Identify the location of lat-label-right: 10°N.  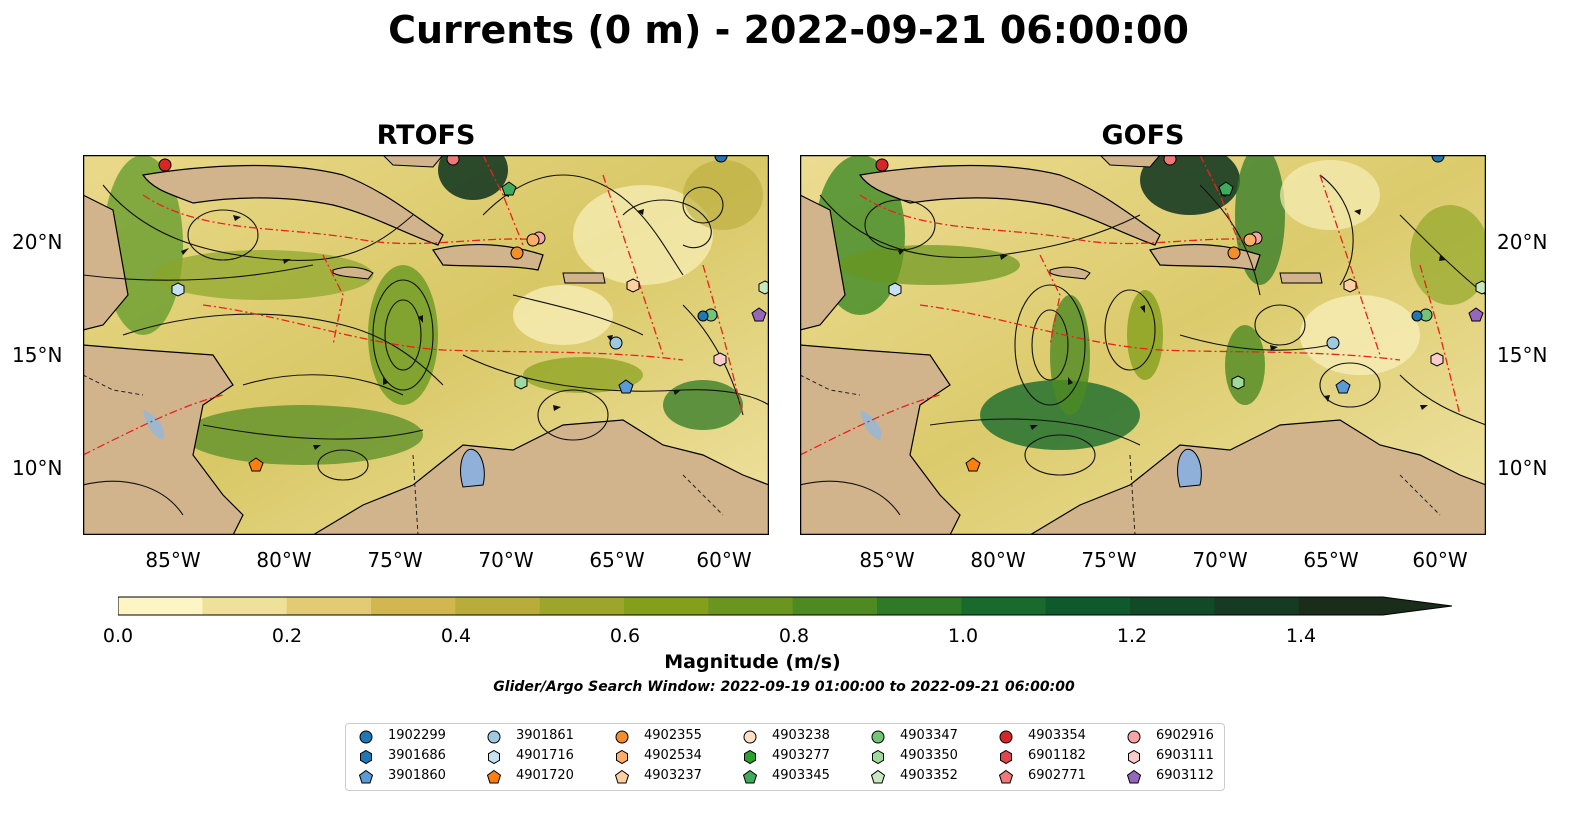
(1522, 468).